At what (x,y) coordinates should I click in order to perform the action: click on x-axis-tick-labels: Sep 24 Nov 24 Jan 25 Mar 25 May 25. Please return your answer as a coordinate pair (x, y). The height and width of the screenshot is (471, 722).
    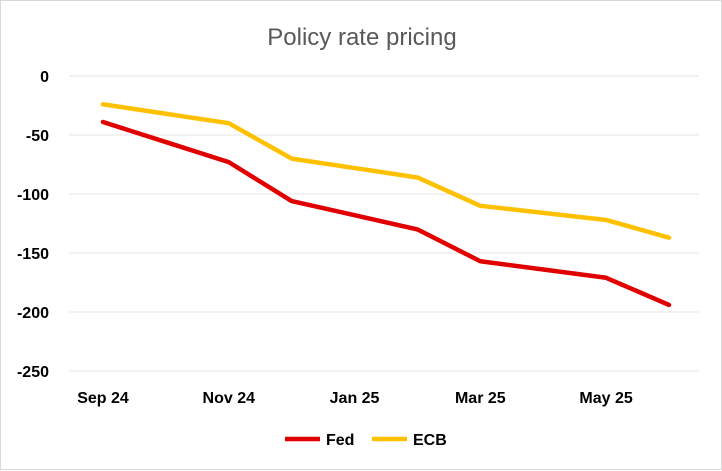
    Looking at the image, I should click on (355, 398).